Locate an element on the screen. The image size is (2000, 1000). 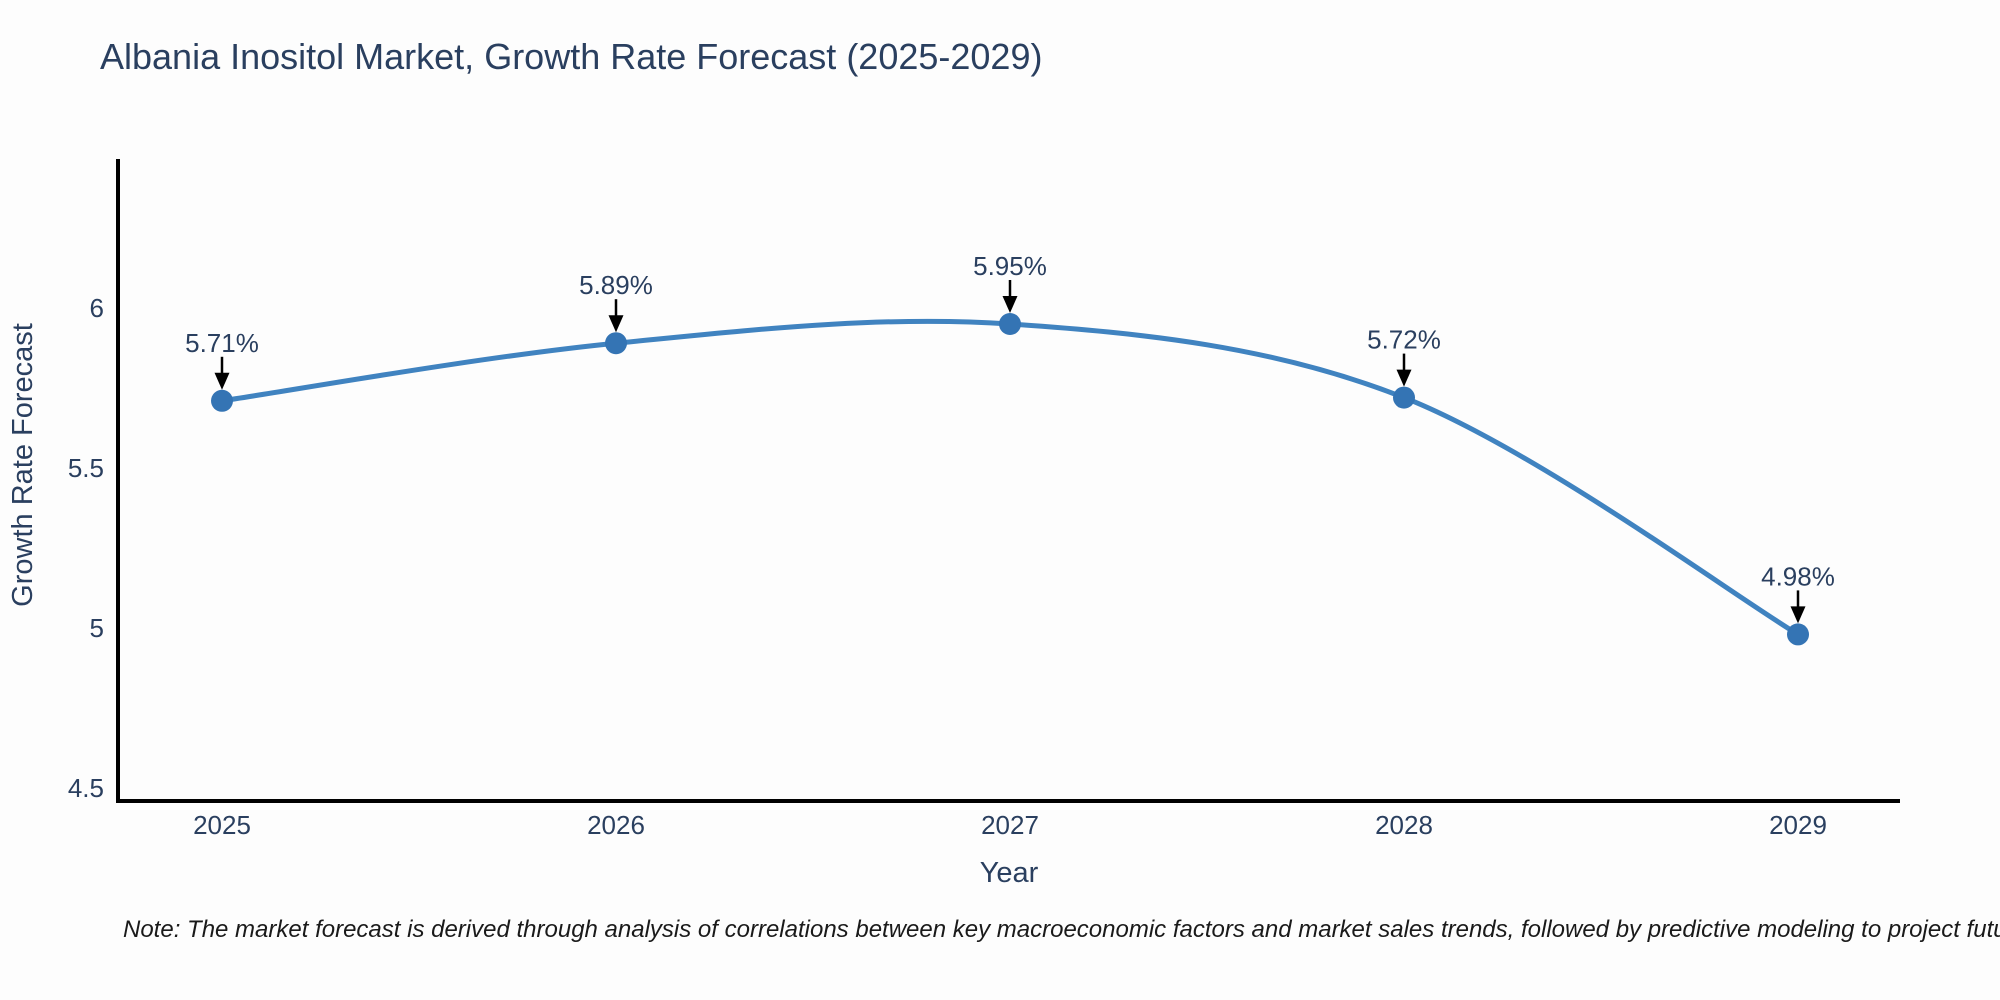
data-point-label: 5.71% is located at coordinates (222, 343).